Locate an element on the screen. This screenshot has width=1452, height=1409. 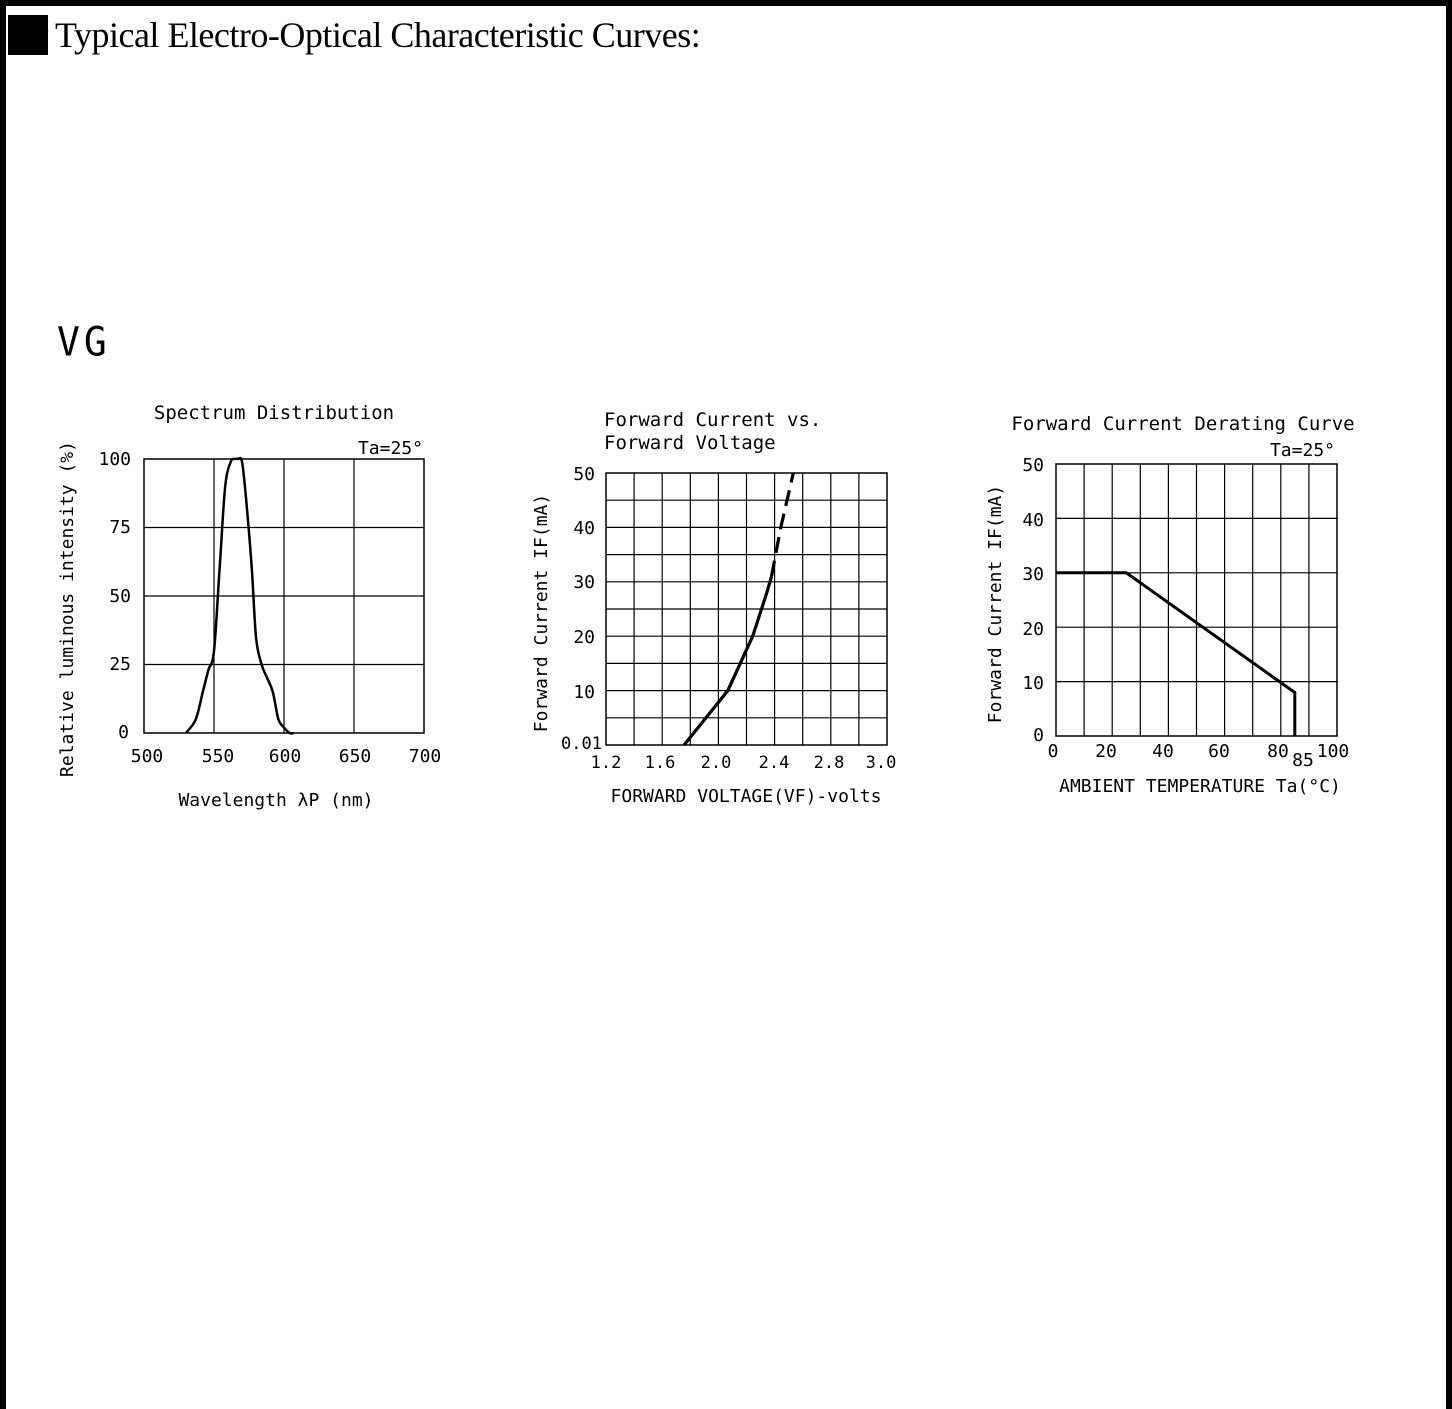
spectrum-ytick-75: 75 is located at coordinates (120, 527).